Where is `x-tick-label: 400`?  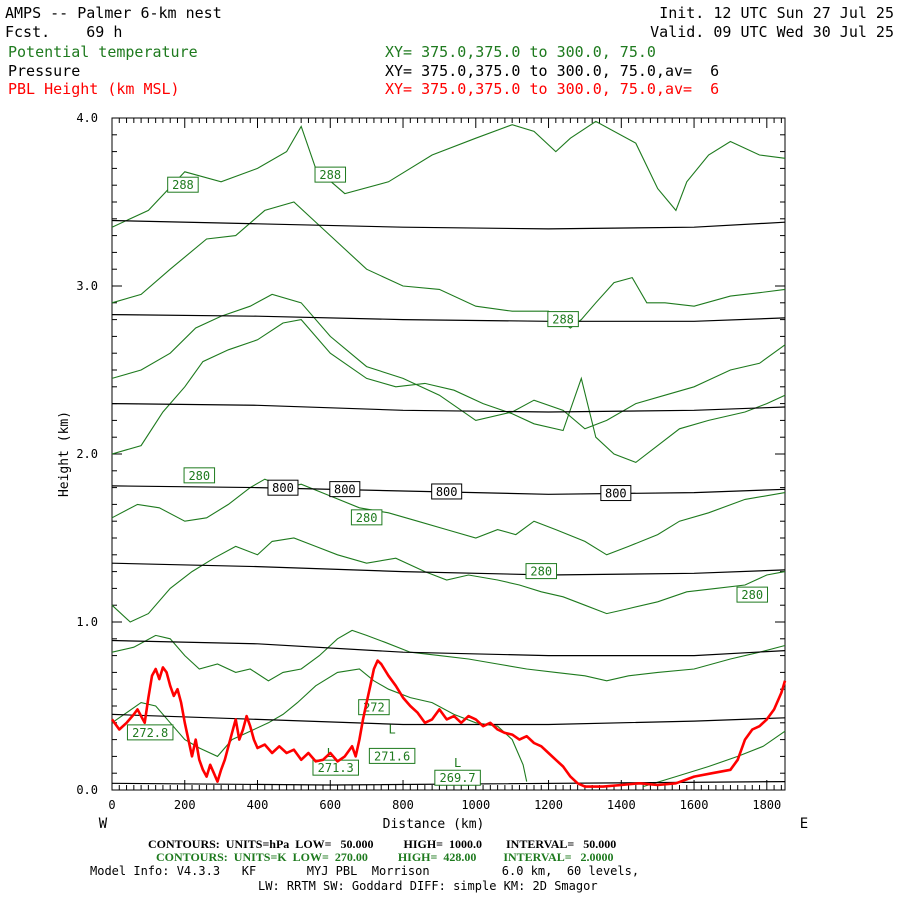
x-tick-label: 400 is located at coordinates (258, 805).